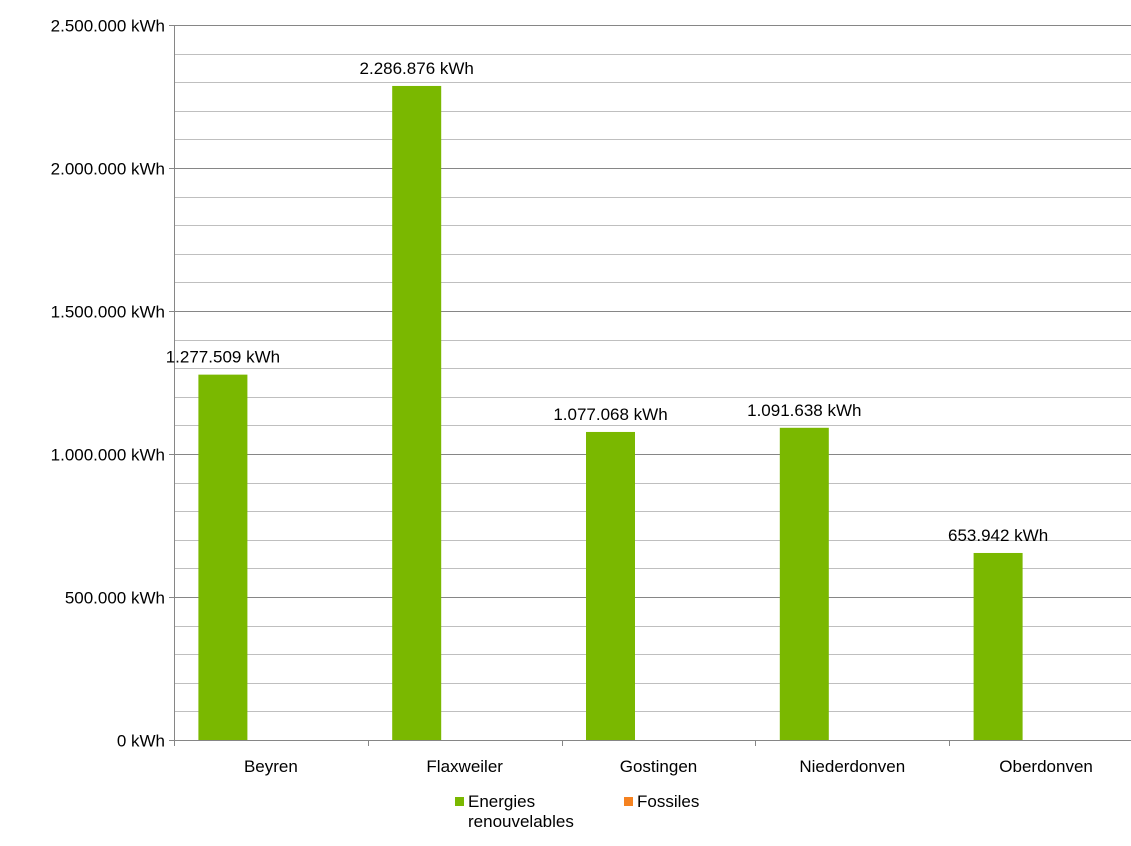 This screenshot has height=846, width=1131. I want to click on data-label: 1.077.068 kWh, so click(610, 414).